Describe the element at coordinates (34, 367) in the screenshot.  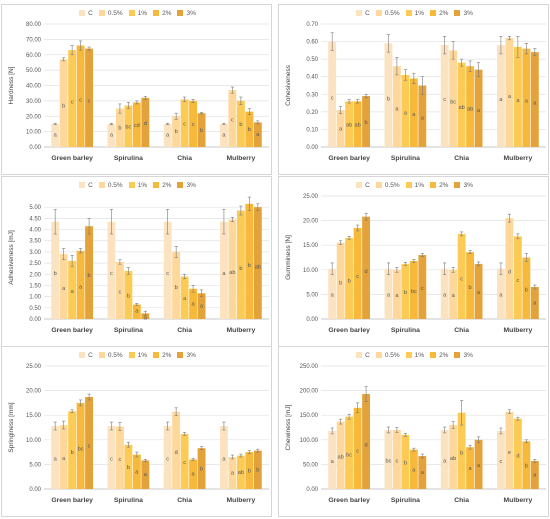
I see `y-tick-label: 25.00` at that location.